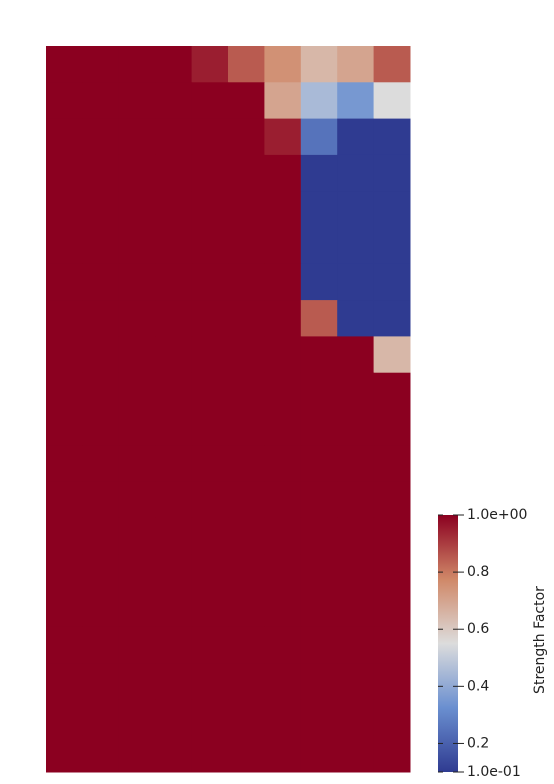 The width and height of the screenshot is (554, 784). What do you see at coordinates (478, 686) in the screenshot?
I see `colorbar-tick-label: 0.4` at bounding box center [478, 686].